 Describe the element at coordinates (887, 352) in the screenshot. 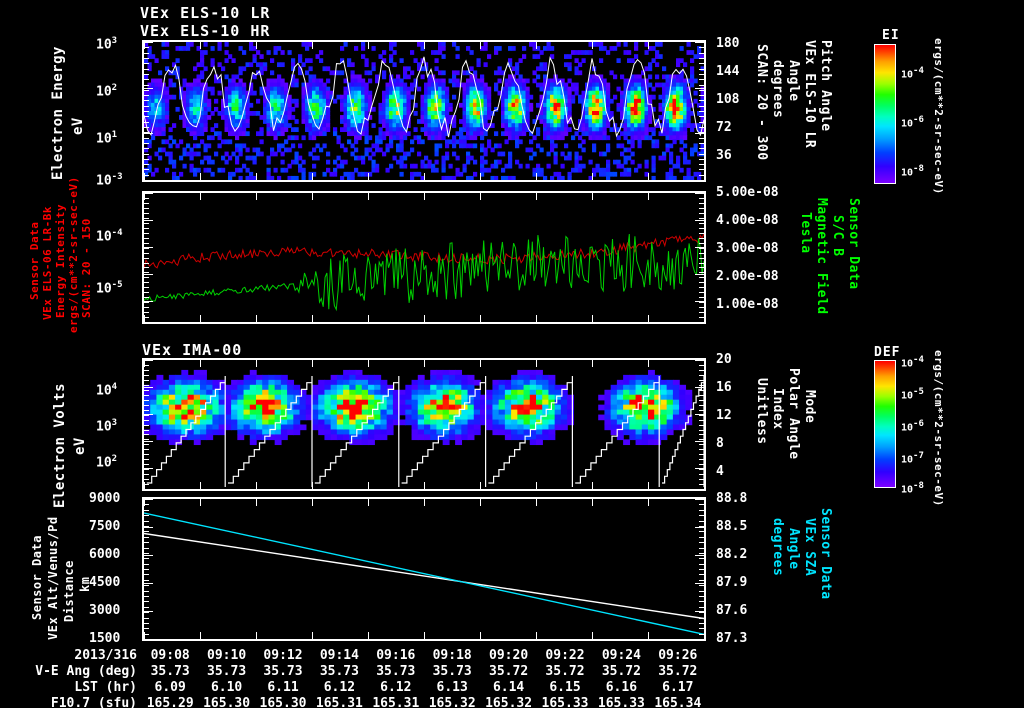

I see `colorbar3-title: DEF` at that location.